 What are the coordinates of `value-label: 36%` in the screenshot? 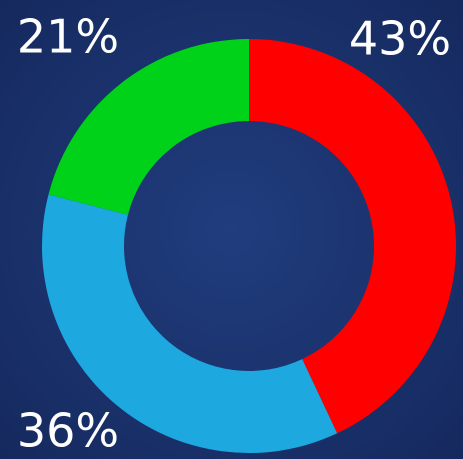 It's located at (68, 431).